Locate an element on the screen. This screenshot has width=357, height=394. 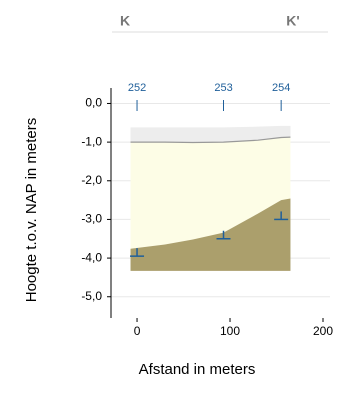
y-tick-label: -2,0 is located at coordinates (91, 180).